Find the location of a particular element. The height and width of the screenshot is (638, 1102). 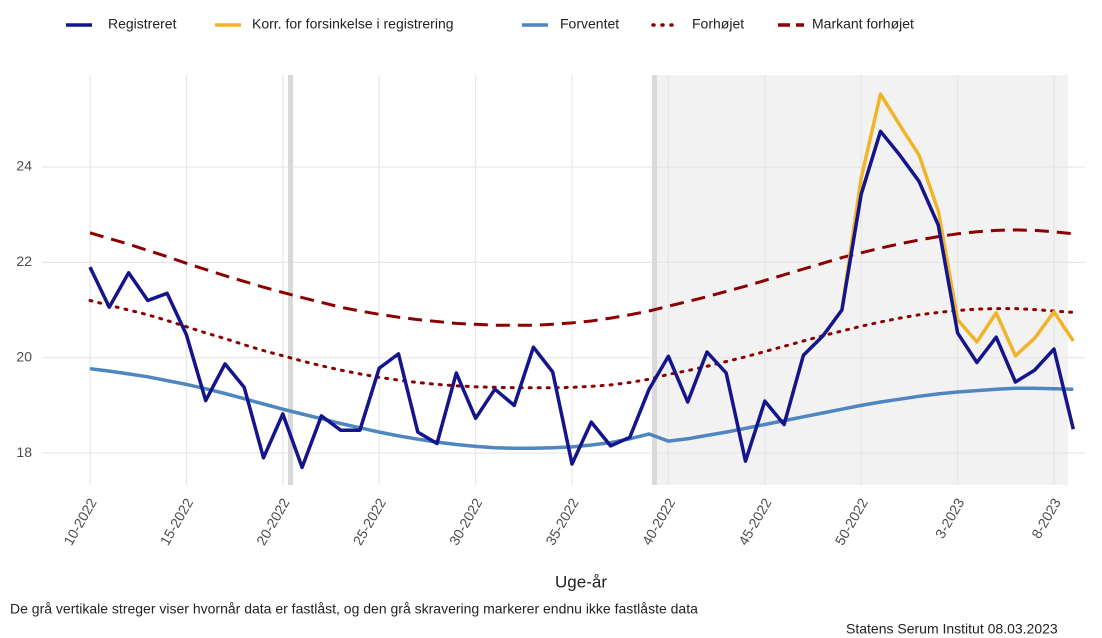

x-axis-label: Uge-år is located at coordinates (581, 581).